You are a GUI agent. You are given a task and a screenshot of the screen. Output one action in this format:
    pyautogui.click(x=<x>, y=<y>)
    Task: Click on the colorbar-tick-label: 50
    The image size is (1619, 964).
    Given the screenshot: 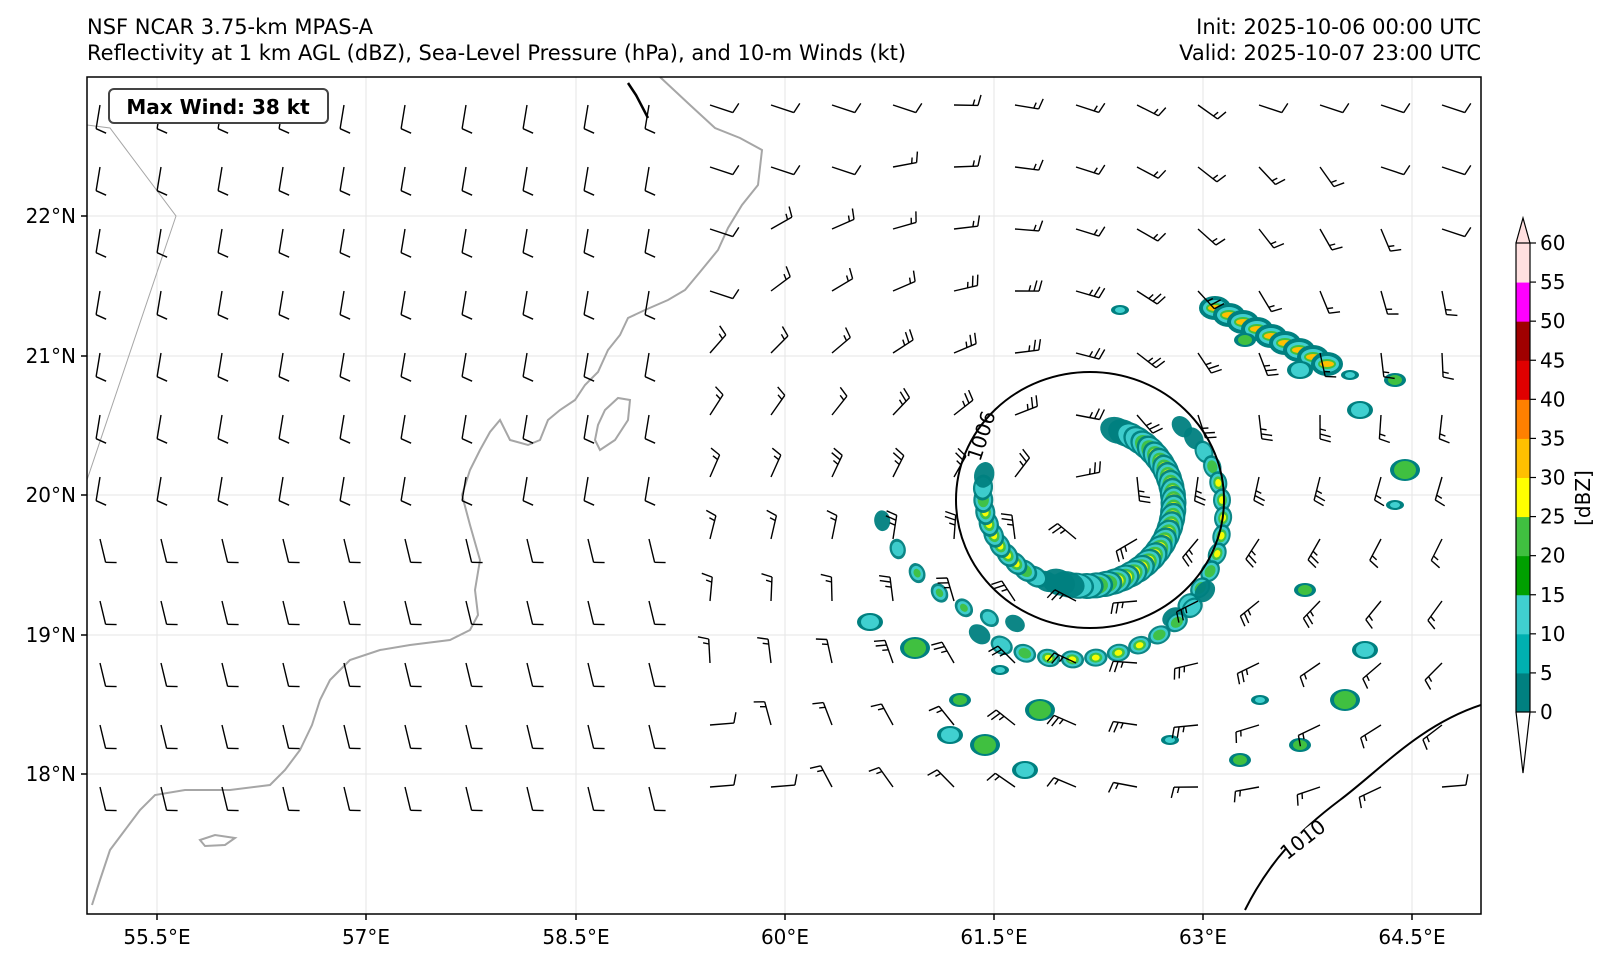 What is the action you would take?
    pyautogui.click(x=1552, y=321)
    